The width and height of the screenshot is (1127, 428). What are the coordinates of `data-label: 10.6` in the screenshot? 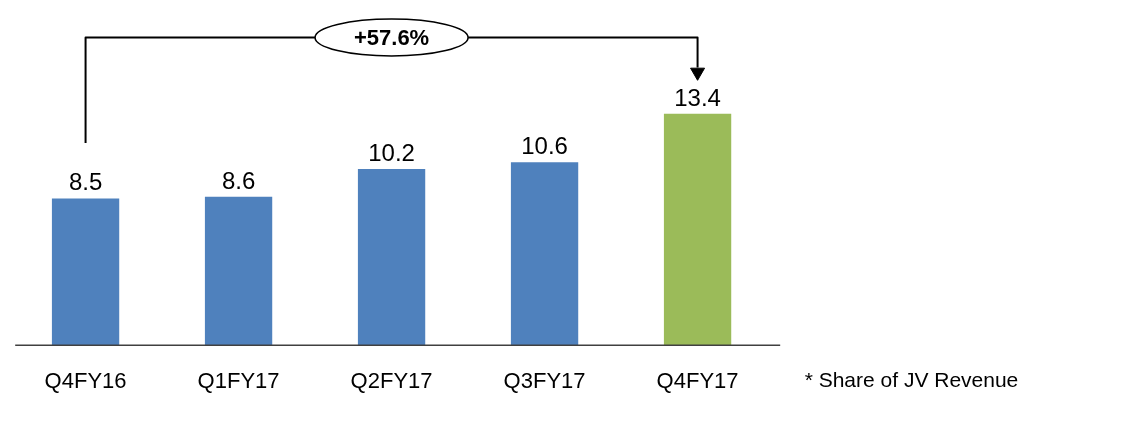 It's located at (544, 146).